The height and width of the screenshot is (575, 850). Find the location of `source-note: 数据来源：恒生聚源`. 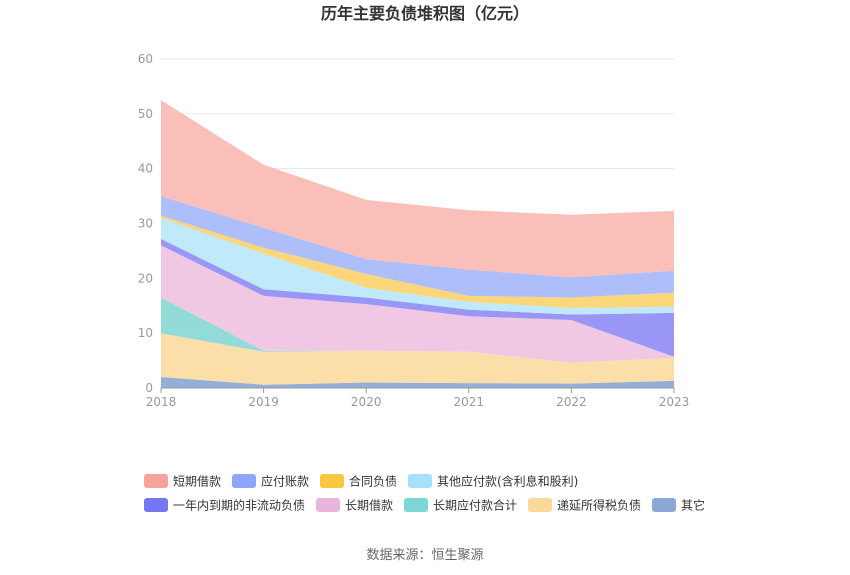

source-note: 数据来源：恒生聚源 is located at coordinates (424, 555).